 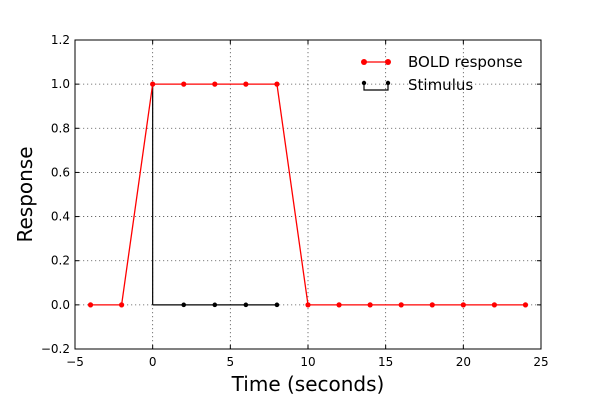 I want to click on x-tick-label: 15, so click(x=385, y=362).